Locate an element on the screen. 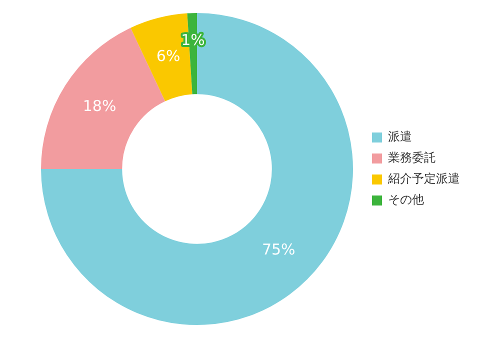 This screenshot has width=480, height=340. data-label: 75% is located at coordinates (279, 249).